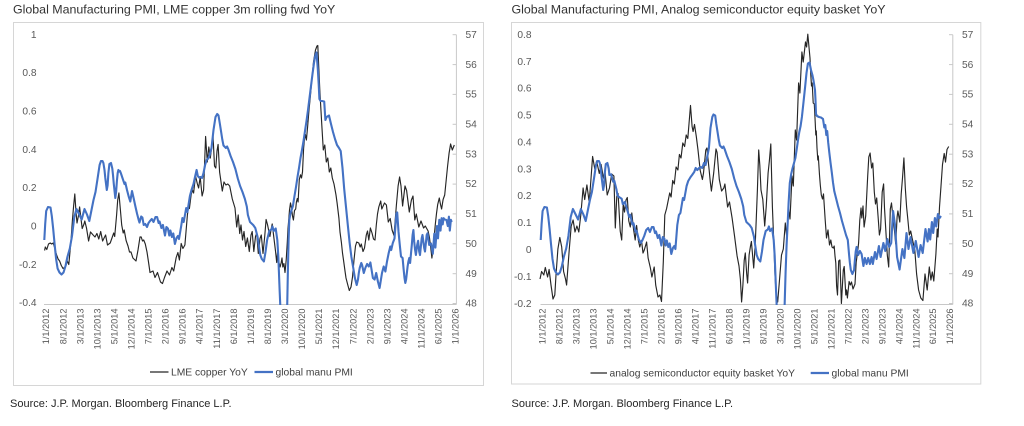 This screenshot has height=426, width=1024. What do you see at coordinates (703, 373) in the screenshot?
I see `svg-text:analog semiconductor equity ba: analog semiconductor equity basket YoY` at bounding box center [703, 373].